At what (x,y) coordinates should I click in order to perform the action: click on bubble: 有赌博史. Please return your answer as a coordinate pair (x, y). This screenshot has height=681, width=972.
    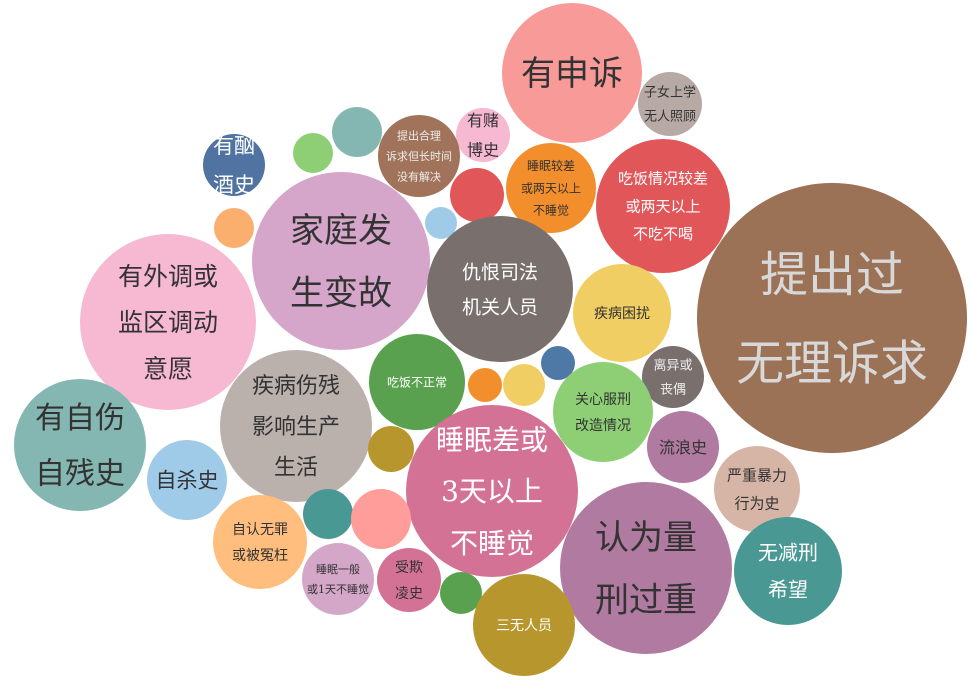
    Looking at the image, I should click on (483, 135).